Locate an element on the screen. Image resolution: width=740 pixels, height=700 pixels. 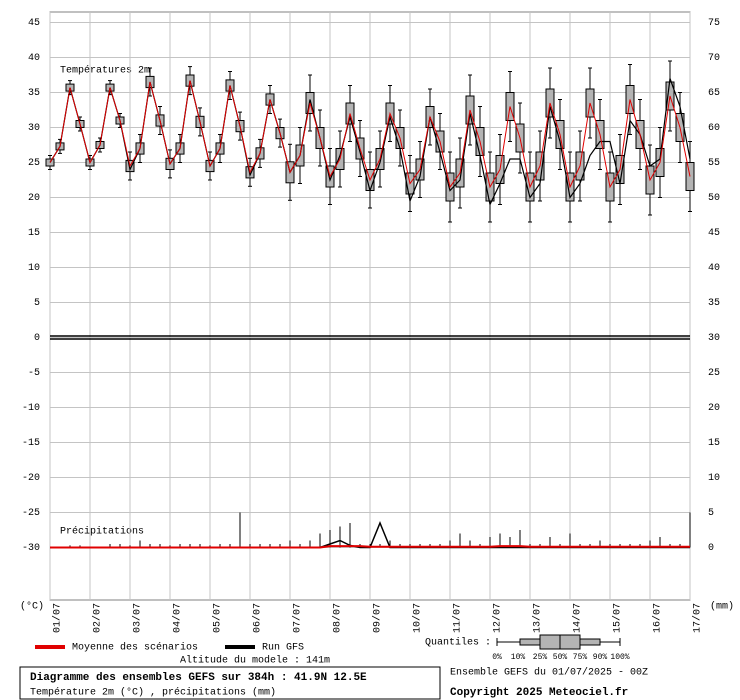
y-tick-label: 20 is located at coordinates (34, 198).